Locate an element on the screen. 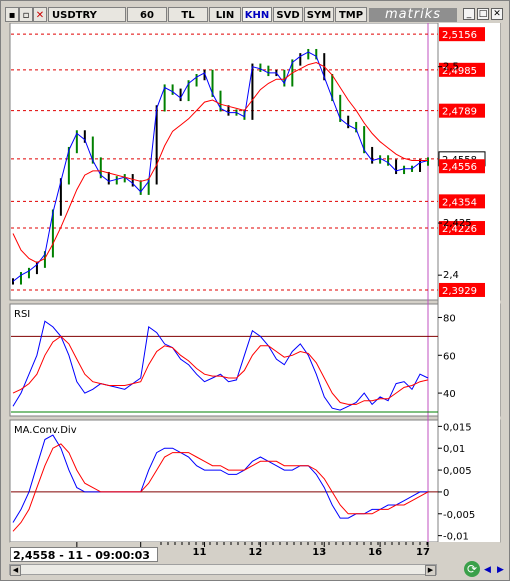 This screenshot has height=581, width=510. arrow-left-icon: ◀ is located at coordinates (15, 570).